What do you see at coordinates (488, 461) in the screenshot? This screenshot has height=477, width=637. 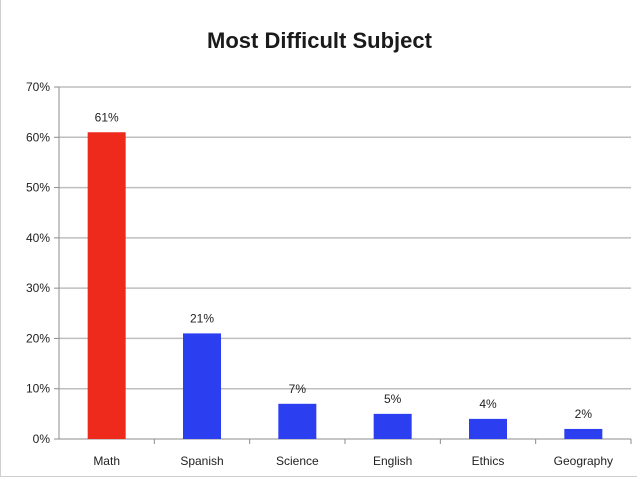 I see `x-tick-label: Ethics` at bounding box center [488, 461].